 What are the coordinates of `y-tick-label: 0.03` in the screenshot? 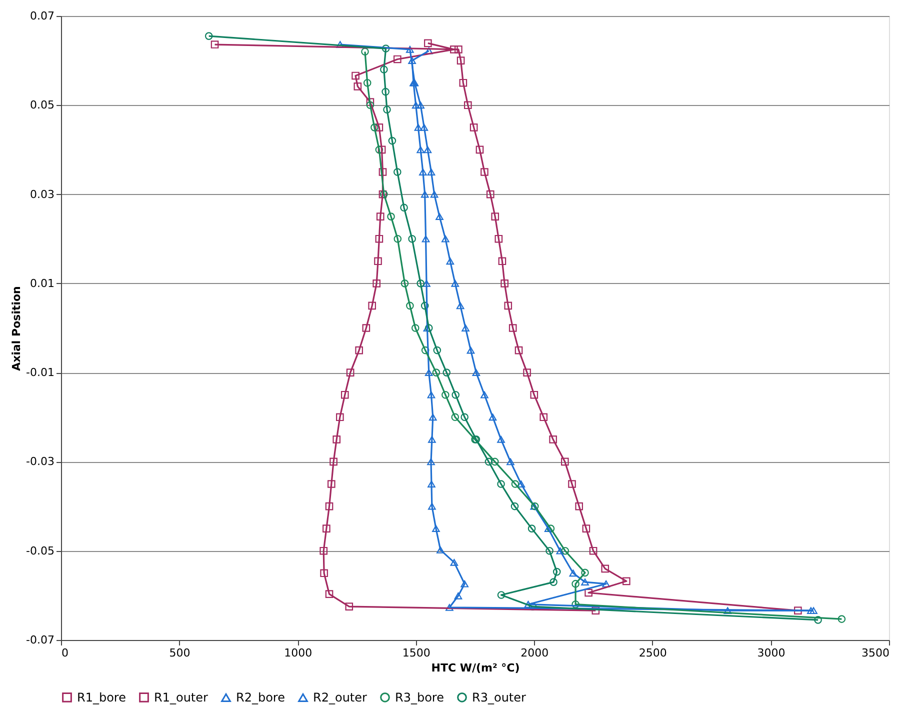 It's located at (42, 194).